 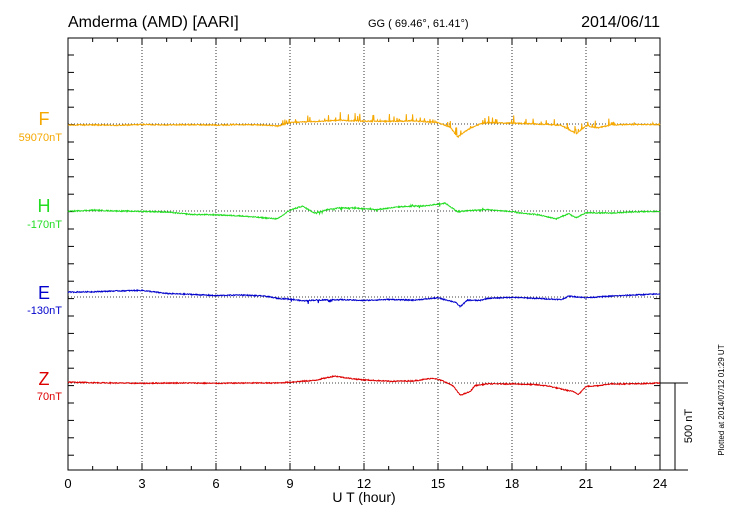 I want to click on x-tick-label: 15, so click(x=438, y=483).